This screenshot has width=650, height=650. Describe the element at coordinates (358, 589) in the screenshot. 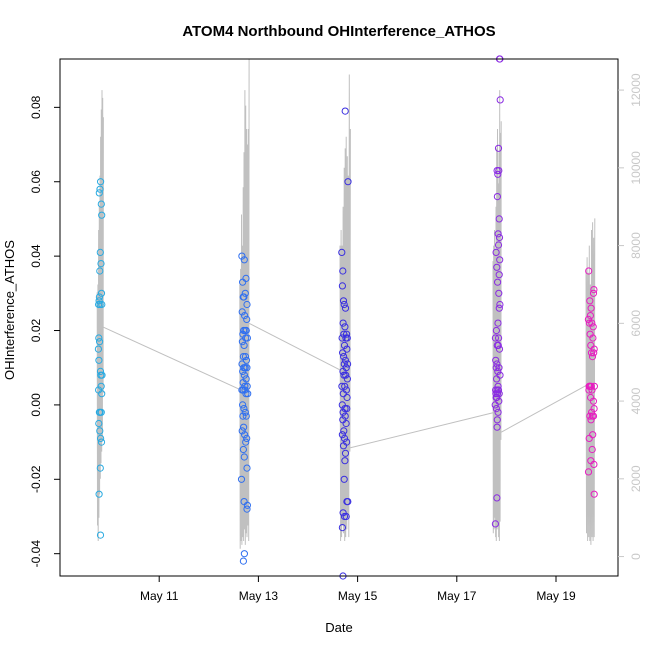

I see `x-axis: May 11 May 13 May 15 May 17 May 19` at that location.